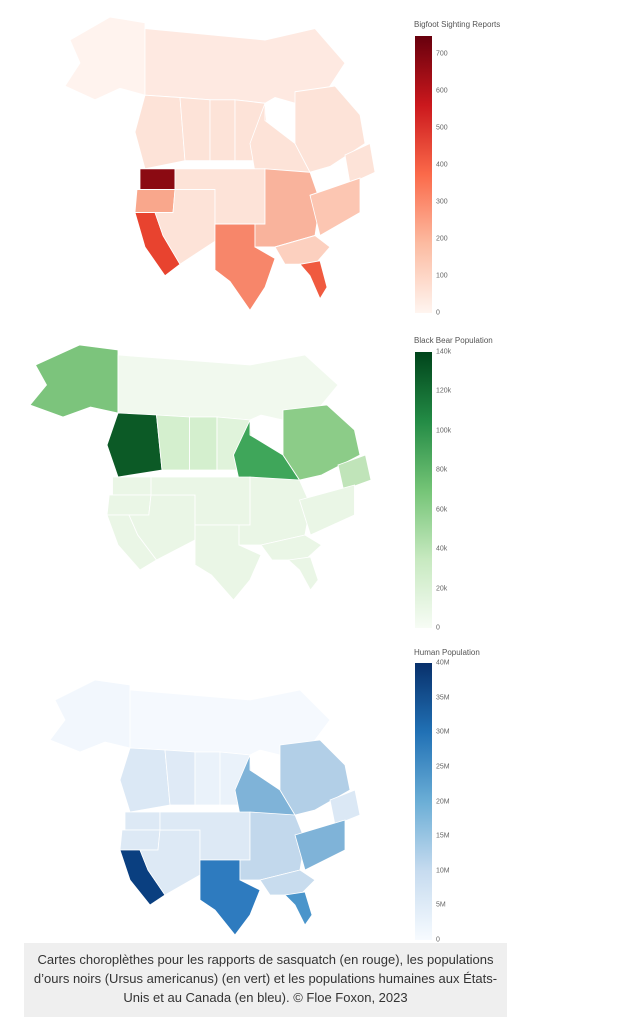 The height and width of the screenshot is (1023, 633). Describe the element at coordinates (442, 510) in the screenshot. I see `colorbar-tick-label: 60k` at that location.